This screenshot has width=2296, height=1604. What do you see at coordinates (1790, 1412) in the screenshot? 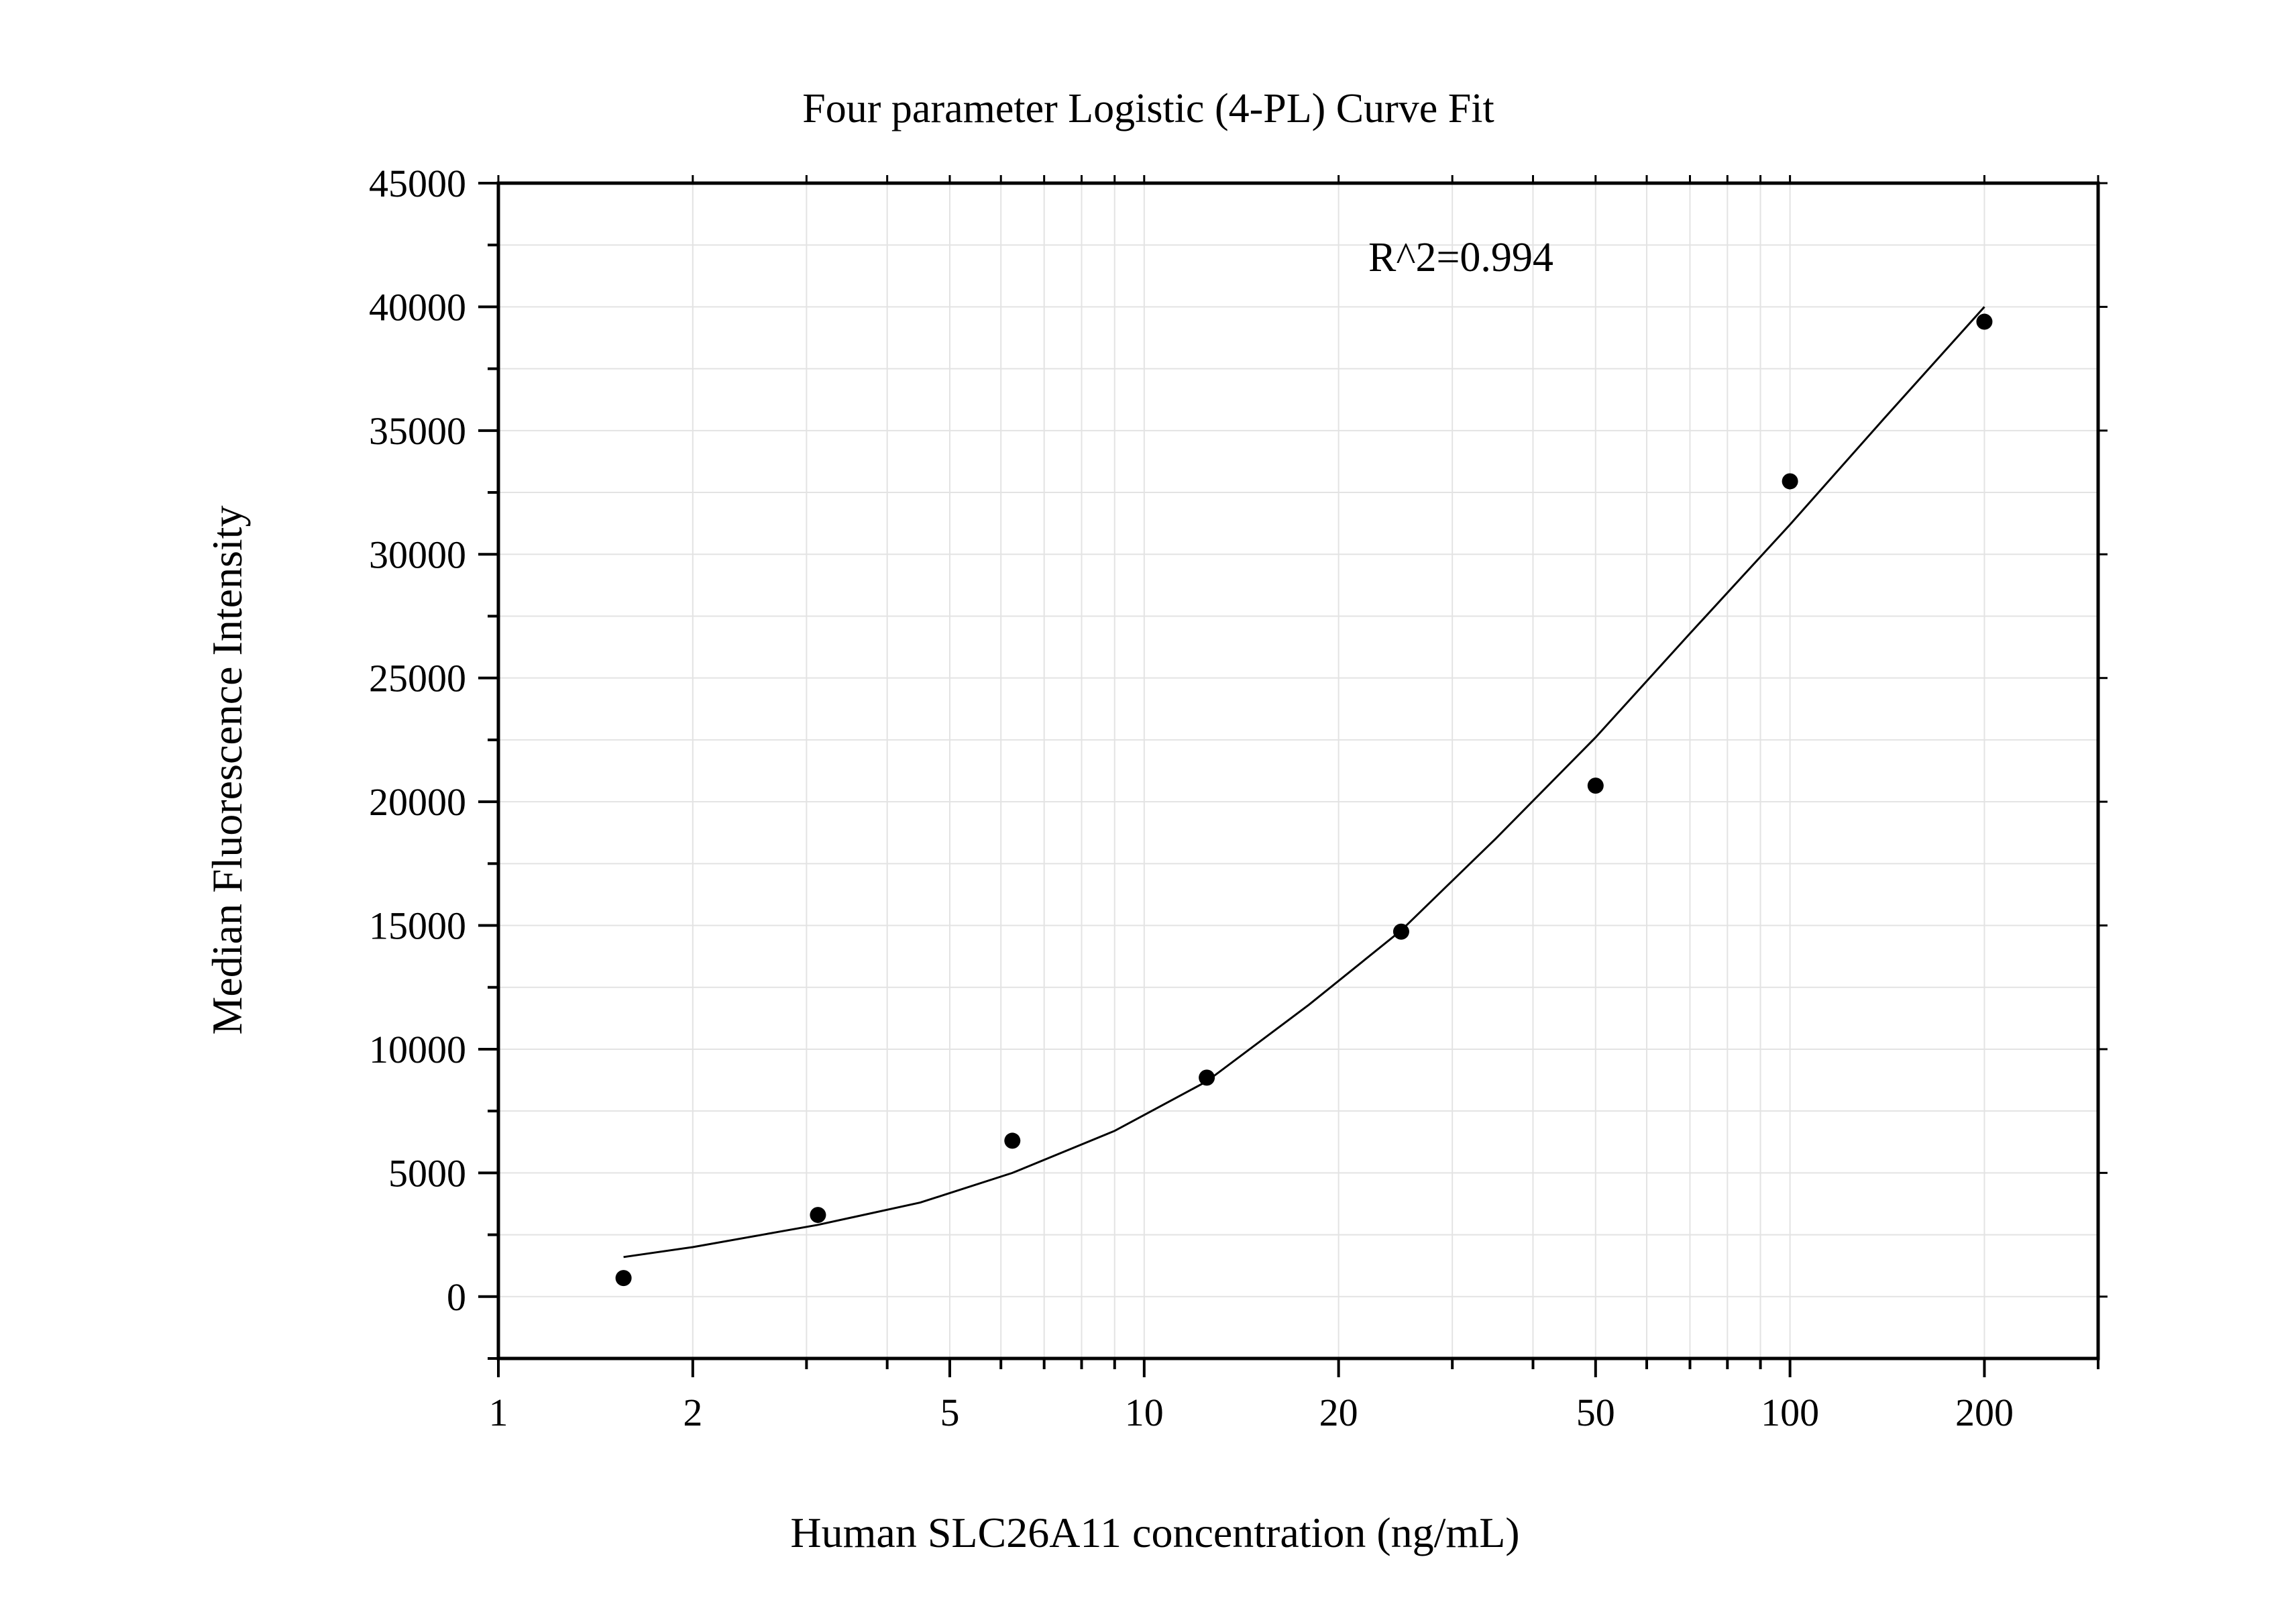
I see `x-tick-label: 100` at bounding box center [1790, 1412].